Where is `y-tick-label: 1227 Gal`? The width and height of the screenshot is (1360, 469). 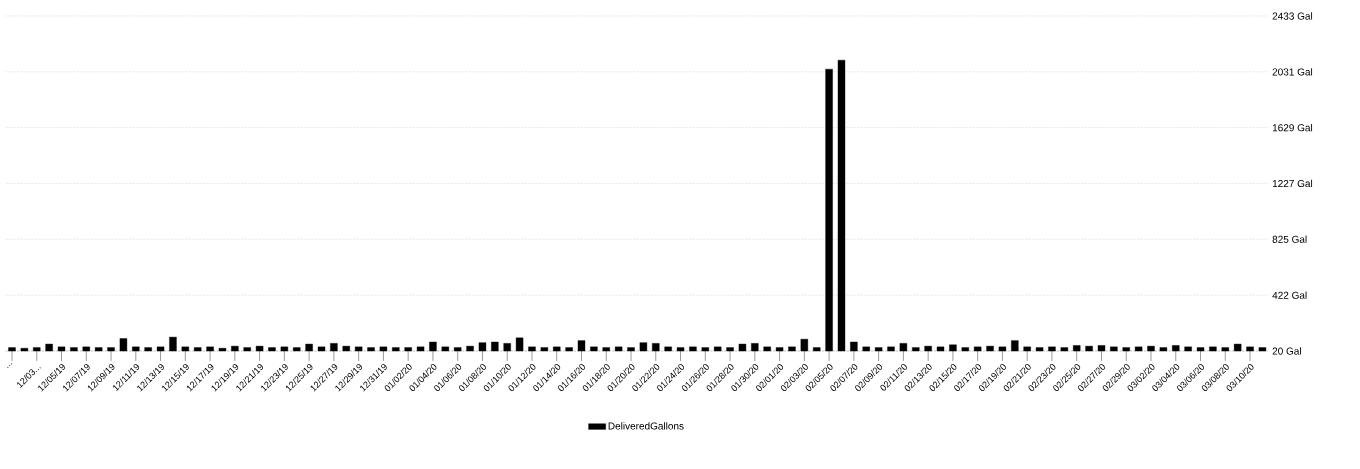
y-tick-label: 1227 Gal is located at coordinates (1292, 183).